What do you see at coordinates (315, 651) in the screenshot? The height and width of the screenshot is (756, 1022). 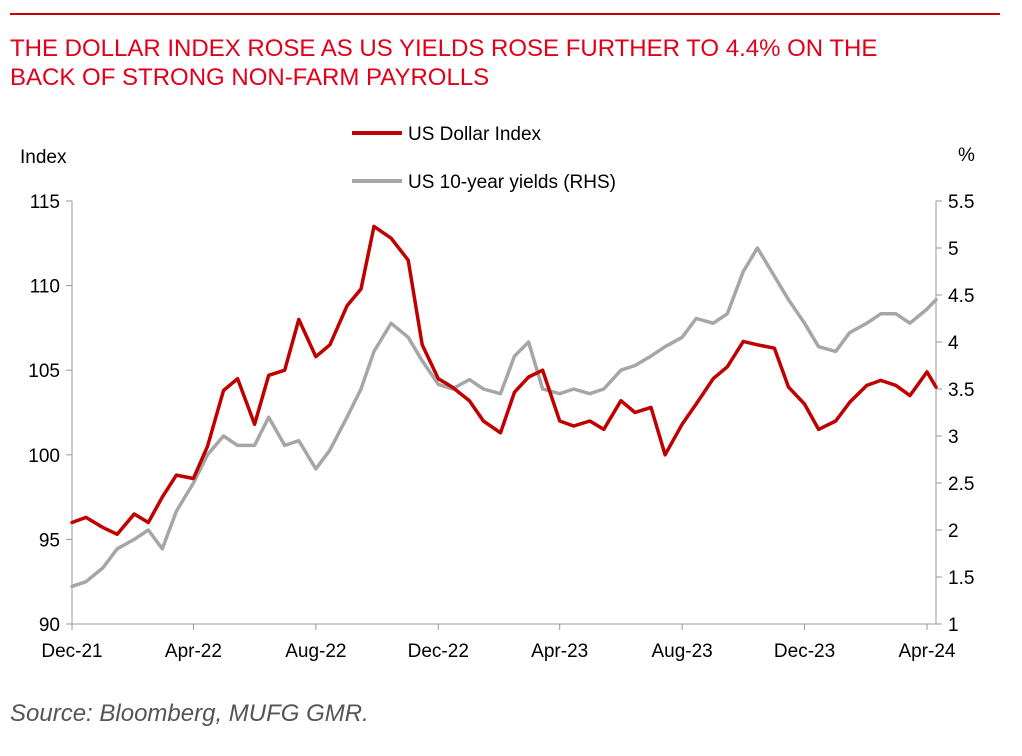 I see `x-tick-label: Aug-22` at bounding box center [315, 651].